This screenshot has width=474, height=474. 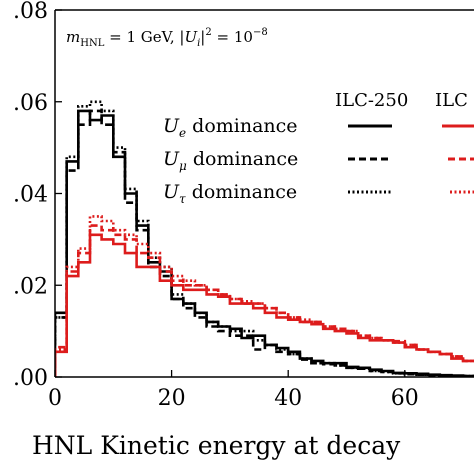 What do you see at coordinates (172, 398) in the screenshot?
I see `x-tick-label: 20` at bounding box center [172, 398].